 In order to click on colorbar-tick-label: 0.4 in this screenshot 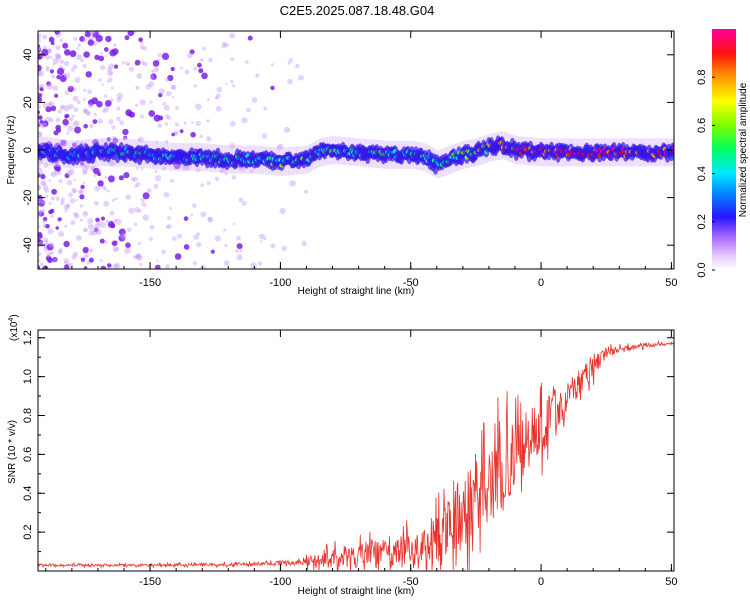, I will do `click(702, 173)`.